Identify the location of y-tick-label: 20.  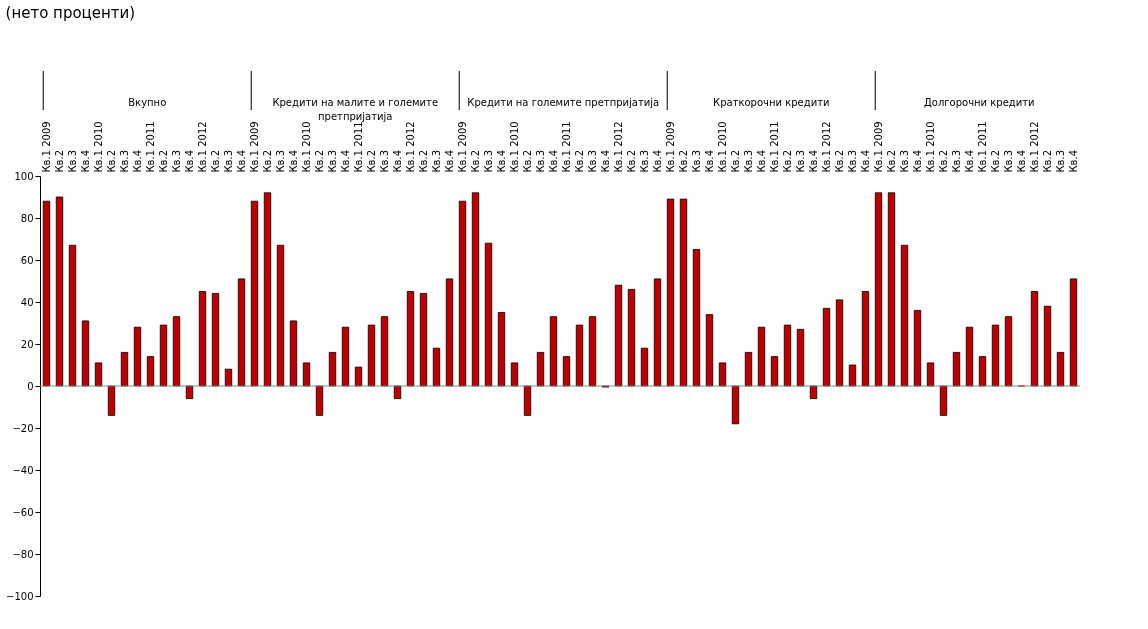
(27, 344).